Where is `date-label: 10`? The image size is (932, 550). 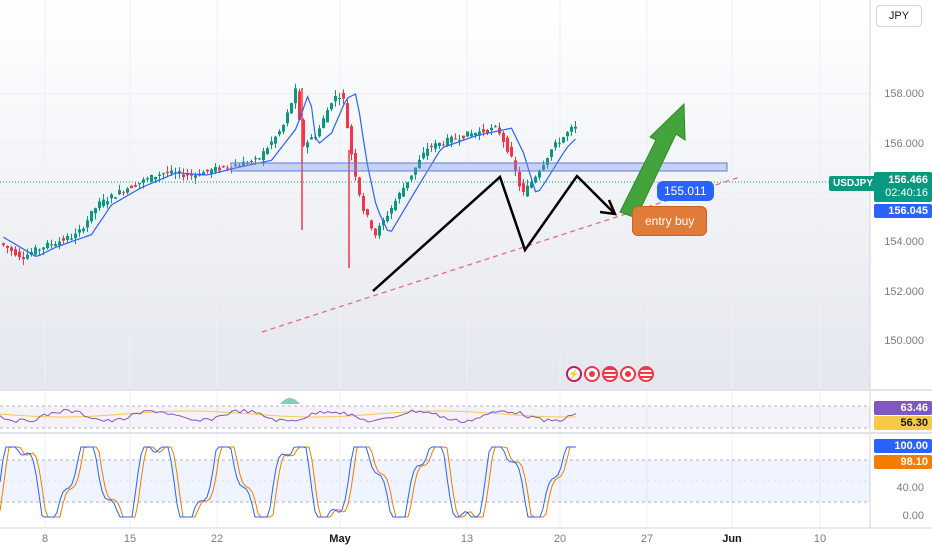 date-label: 10 is located at coordinates (820, 539).